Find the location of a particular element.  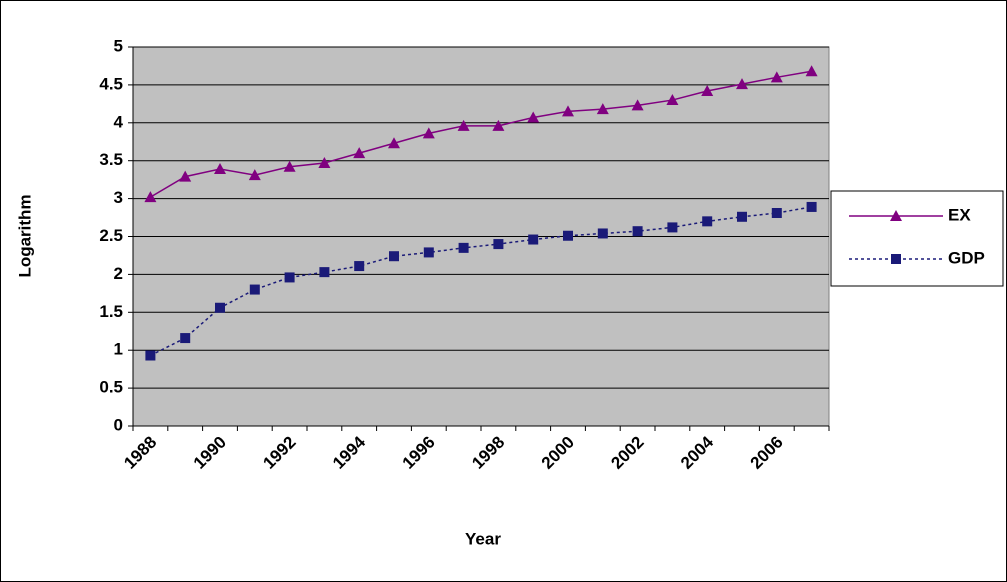

y-tick-label: 0 is located at coordinates (118, 424).